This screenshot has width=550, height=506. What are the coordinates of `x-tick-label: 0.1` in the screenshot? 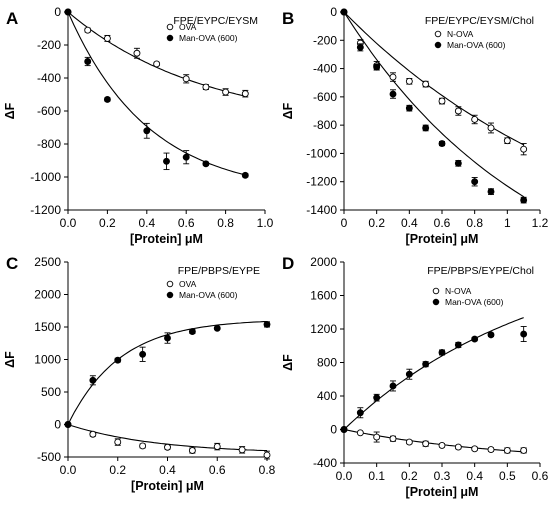 It's located at (376, 476).